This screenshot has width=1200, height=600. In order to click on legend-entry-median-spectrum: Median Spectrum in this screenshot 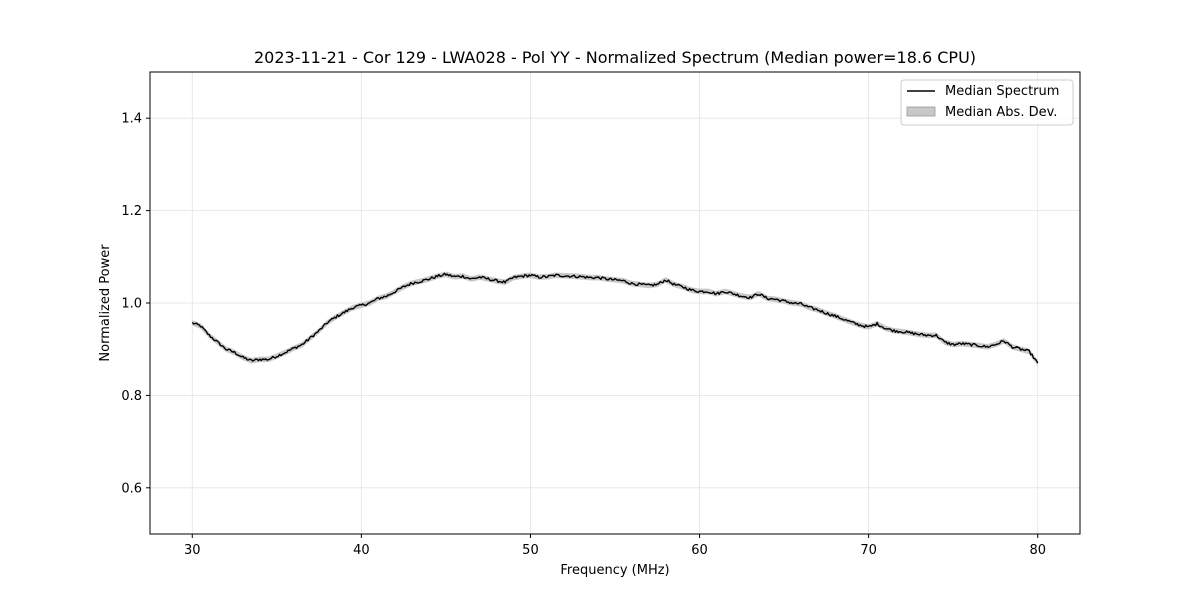, I will do `click(1002, 91)`.